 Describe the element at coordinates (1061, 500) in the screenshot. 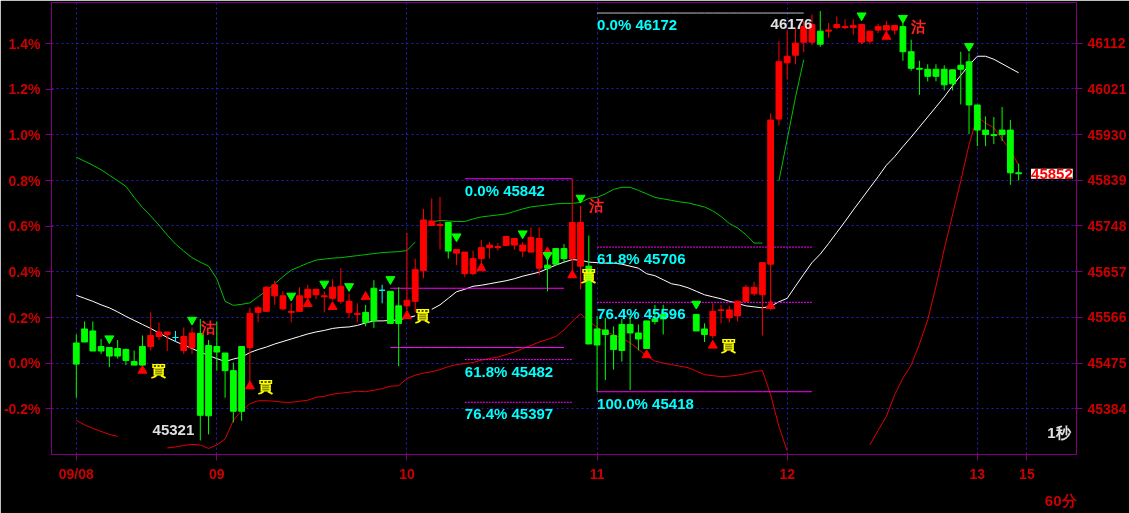

I see `text: 60分` at that location.